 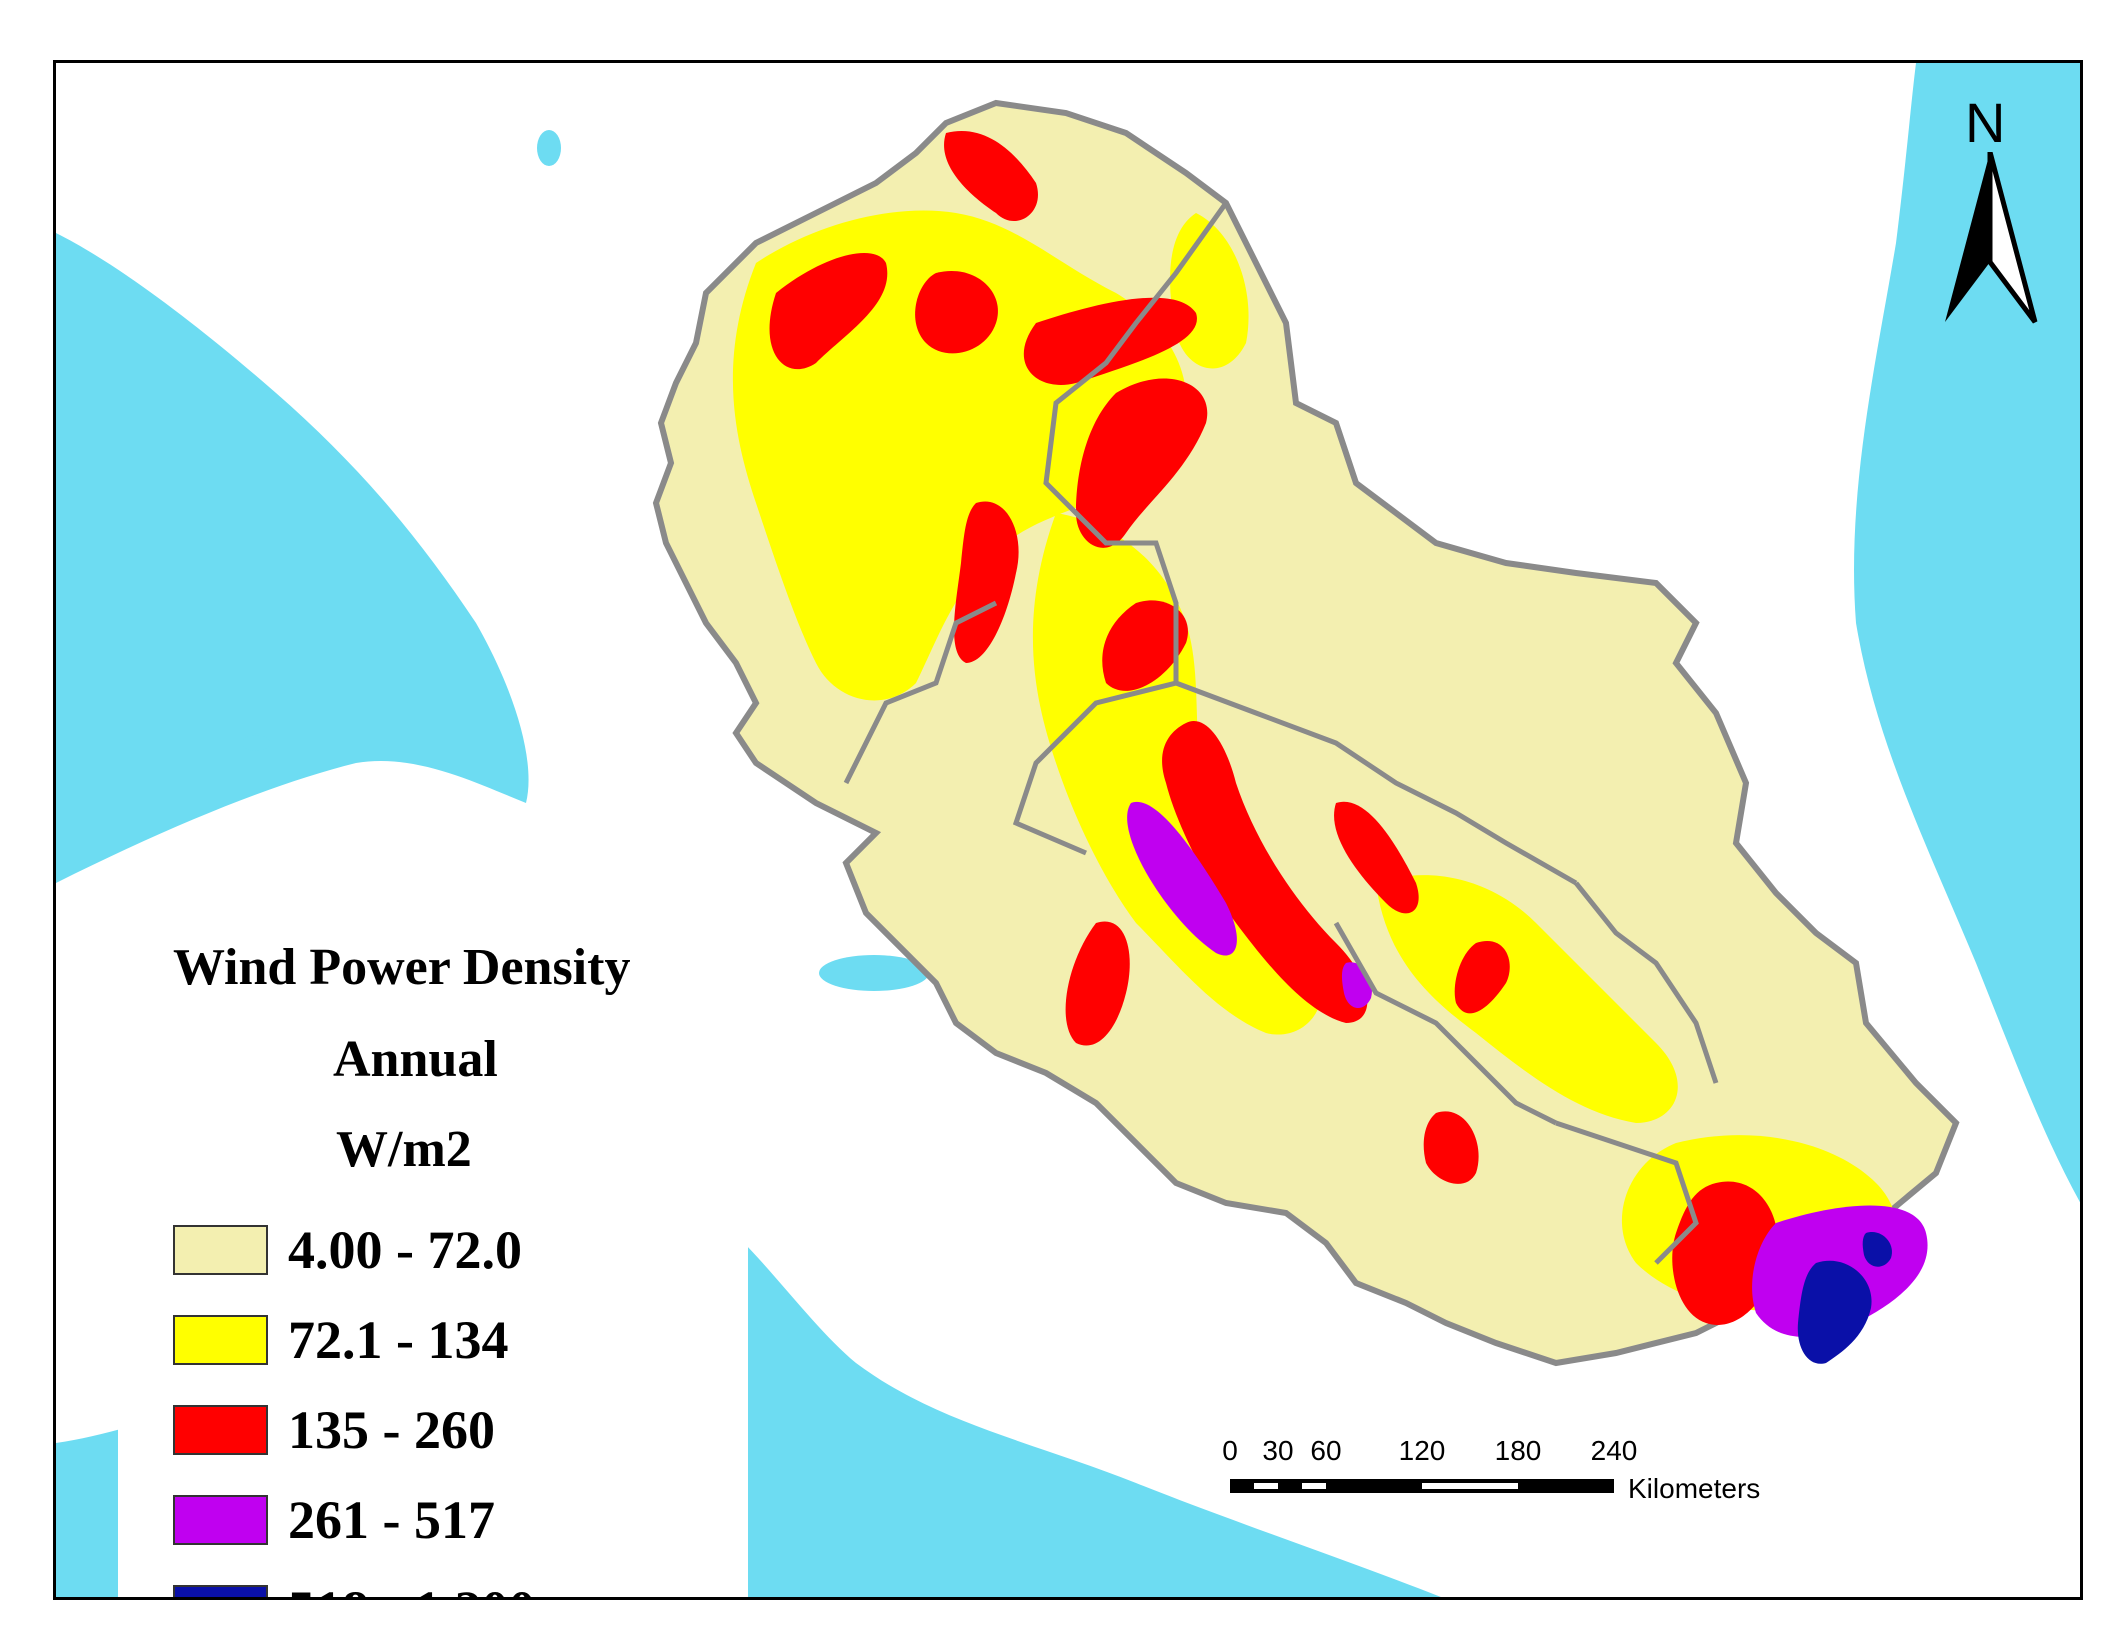 What do you see at coordinates (404, 1149) in the screenshot?
I see `legend-unit: W/m2` at bounding box center [404, 1149].